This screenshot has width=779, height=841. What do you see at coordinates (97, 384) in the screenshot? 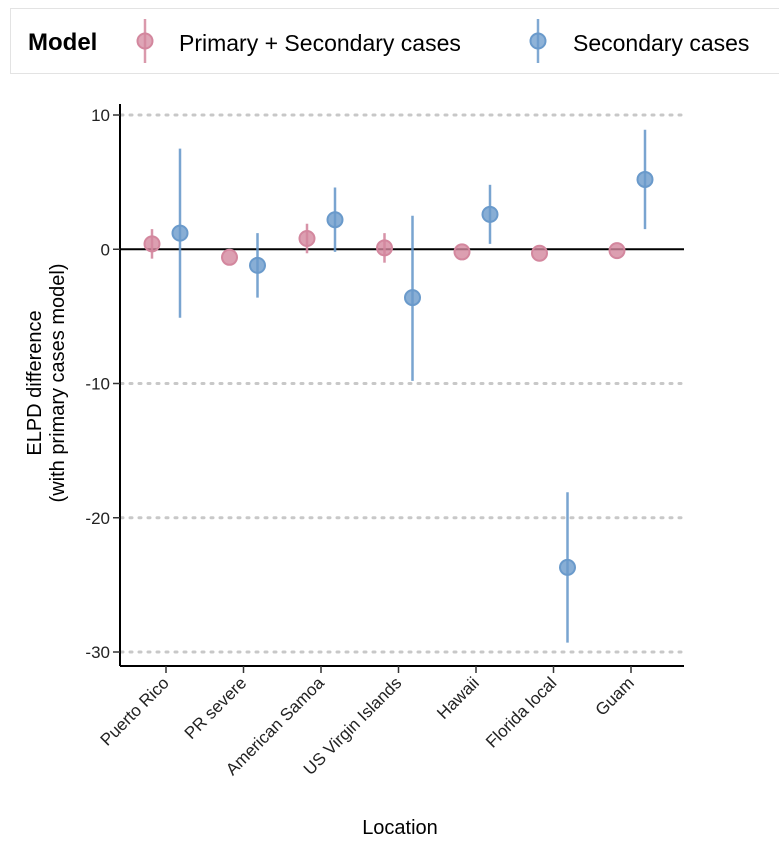
I see `y-tick-label: -10` at bounding box center [97, 384].